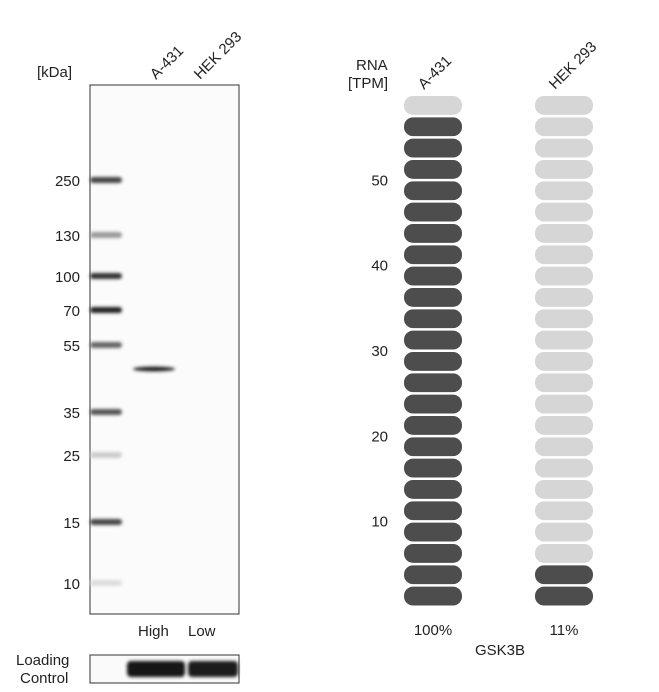 This screenshot has width=659, height=692. What do you see at coordinates (379, 266) in the screenshot?
I see `y-tick-label: 40` at bounding box center [379, 266].